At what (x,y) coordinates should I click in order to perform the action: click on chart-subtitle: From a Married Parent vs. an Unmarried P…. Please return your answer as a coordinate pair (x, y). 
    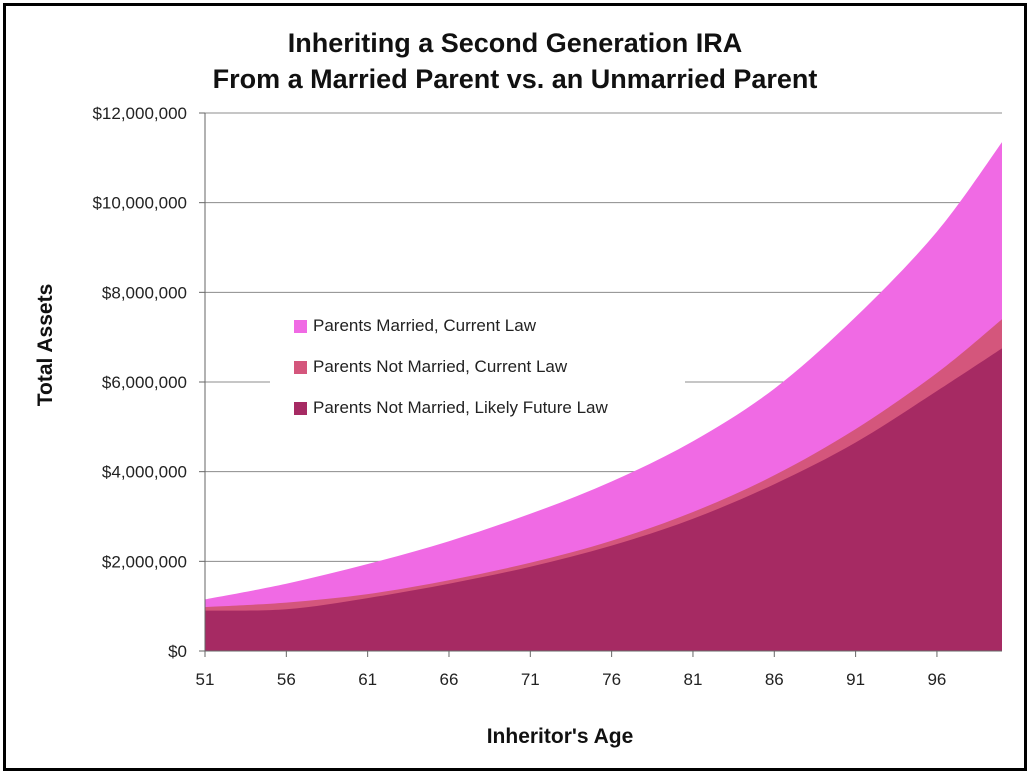
    Looking at the image, I should click on (515, 79).